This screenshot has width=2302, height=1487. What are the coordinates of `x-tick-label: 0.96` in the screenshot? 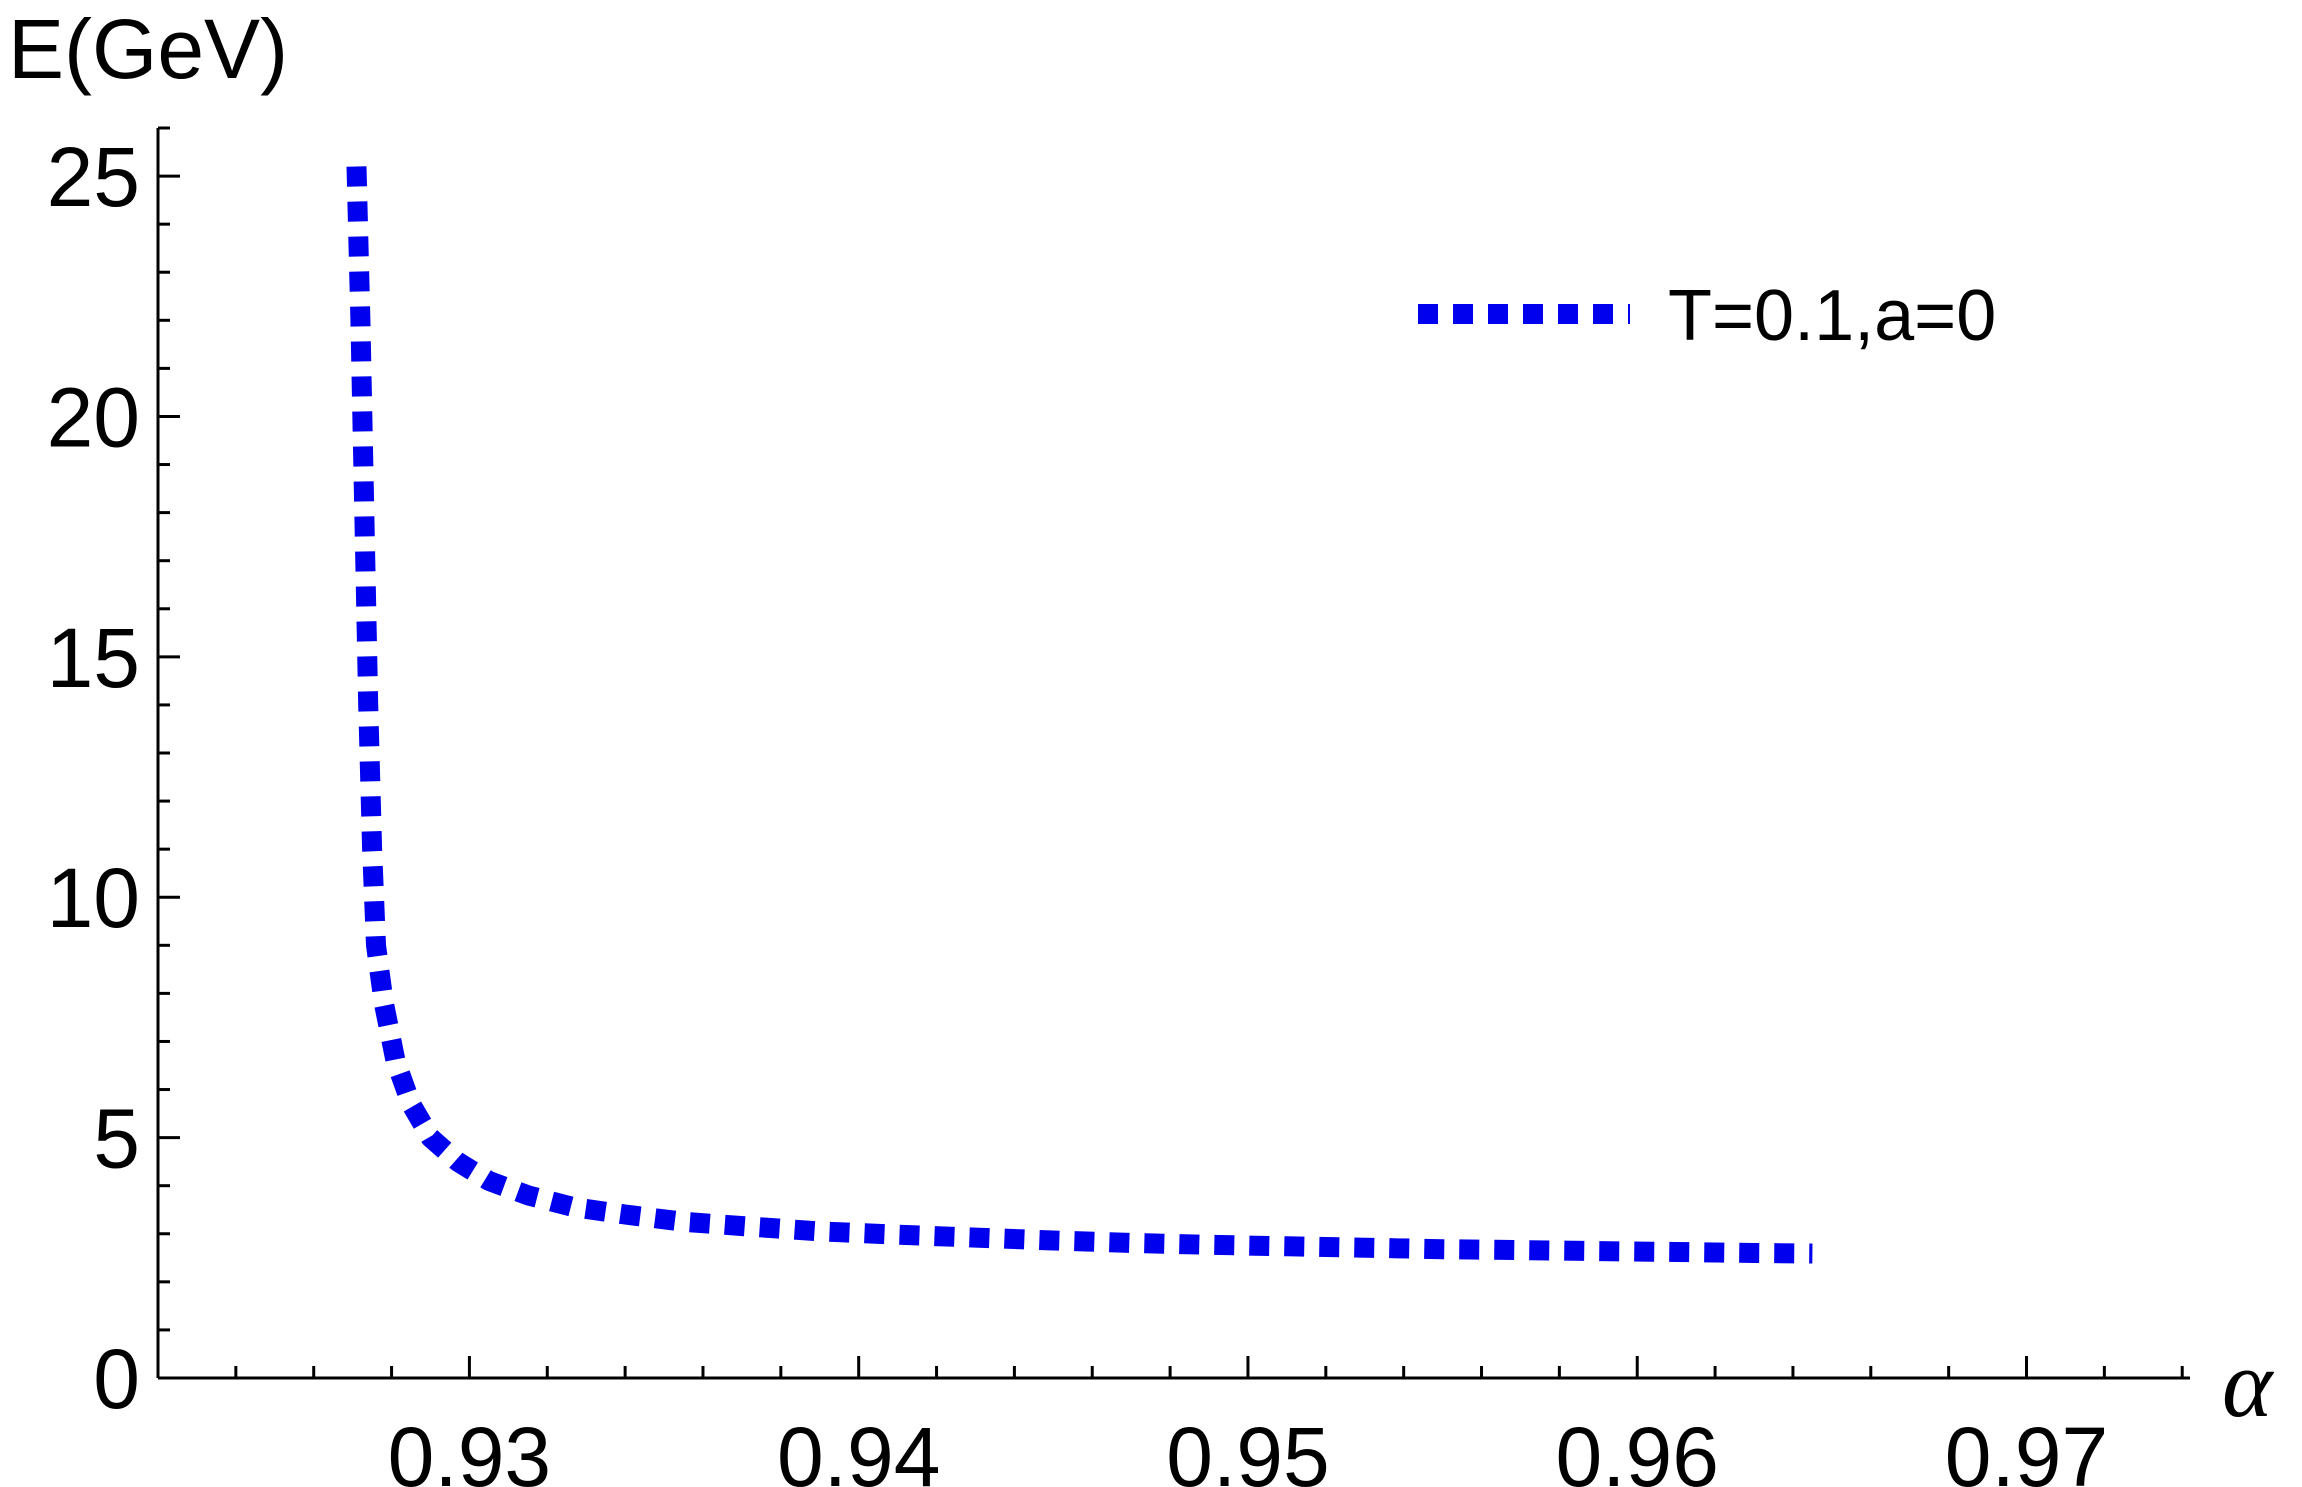 It's located at (1637, 1448).